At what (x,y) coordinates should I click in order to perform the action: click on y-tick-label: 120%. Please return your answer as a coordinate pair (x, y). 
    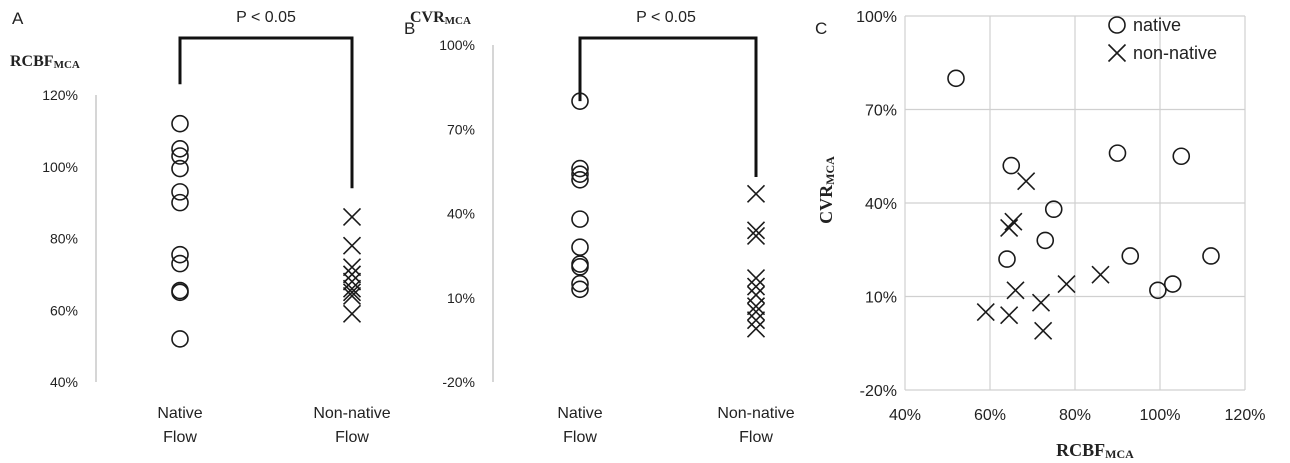
    Looking at the image, I should click on (60, 95).